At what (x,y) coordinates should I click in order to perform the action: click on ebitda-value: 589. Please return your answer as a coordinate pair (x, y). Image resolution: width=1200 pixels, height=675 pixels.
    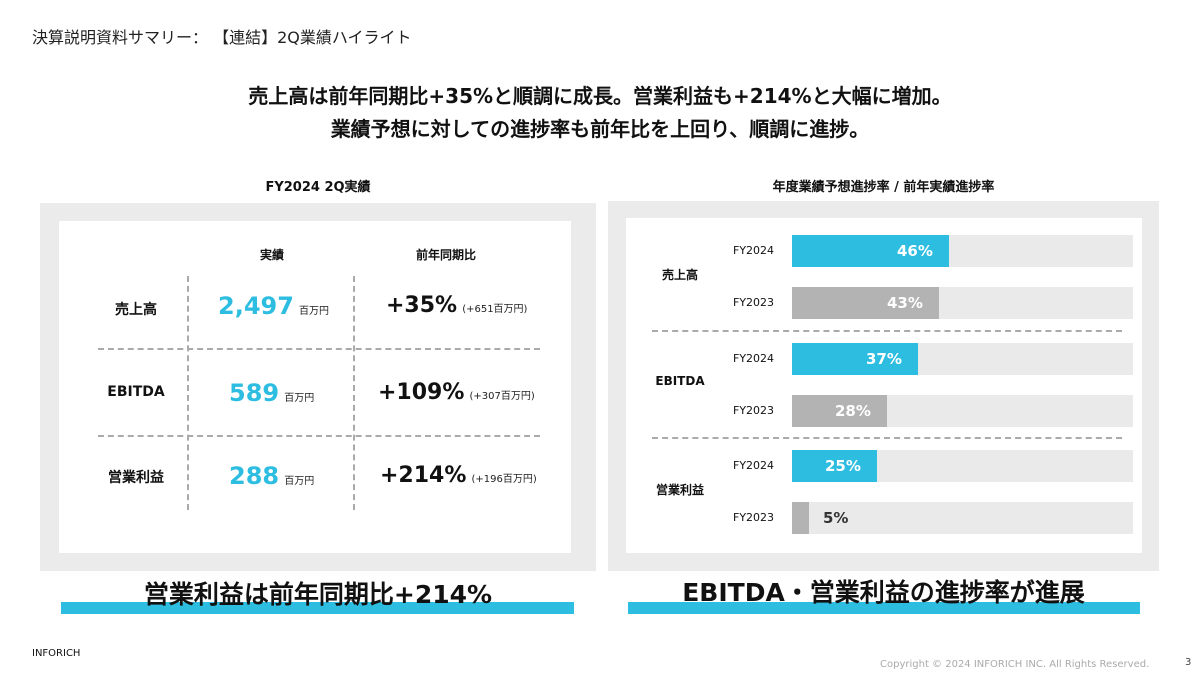
    Looking at the image, I should click on (254, 393).